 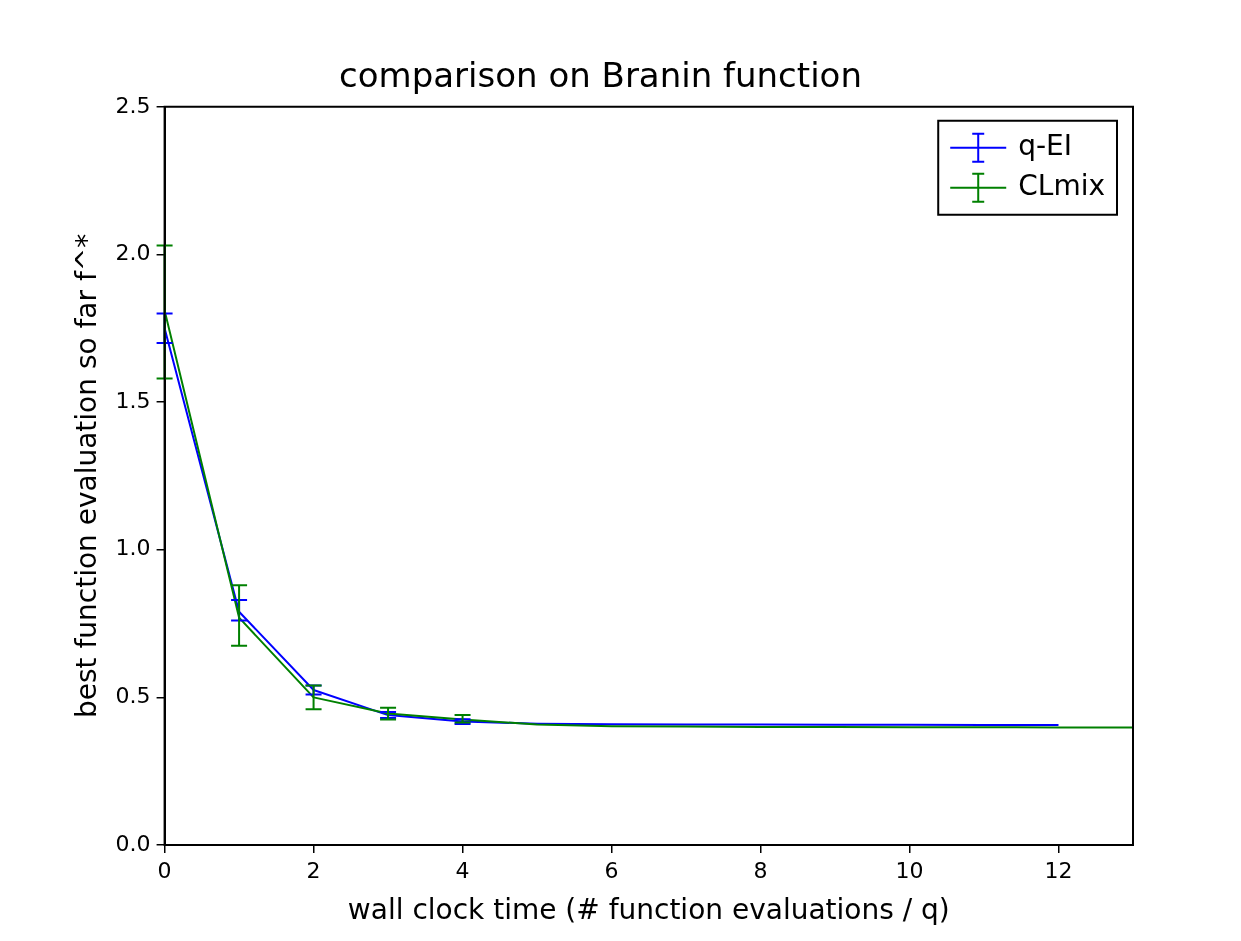 What do you see at coordinates (133, 400) in the screenshot?
I see `y-tick-label: 1.5` at bounding box center [133, 400].